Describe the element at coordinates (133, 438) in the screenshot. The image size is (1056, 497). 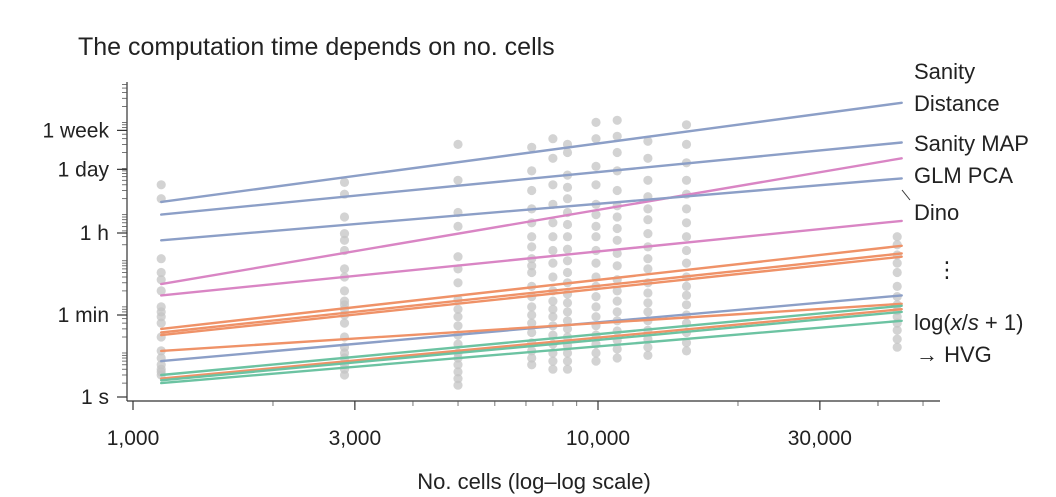
I see `x-tick-label: 1,000` at that location.